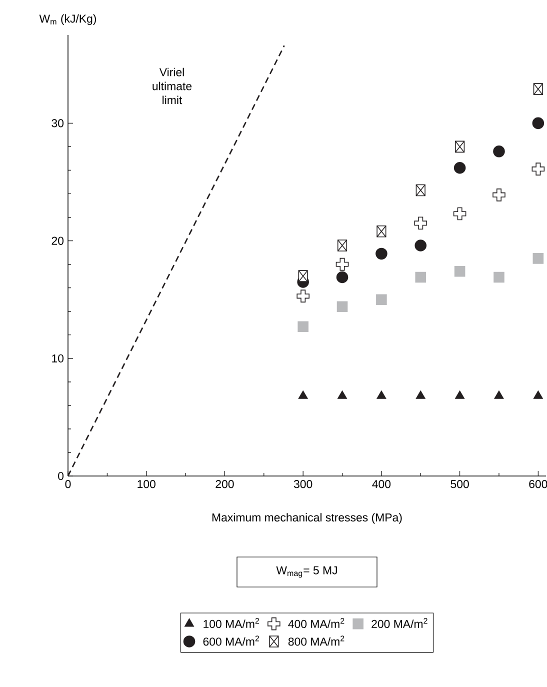 This screenshot has width=547, height=687. I want to click on y-tick-label: 10, so click(58, 358).